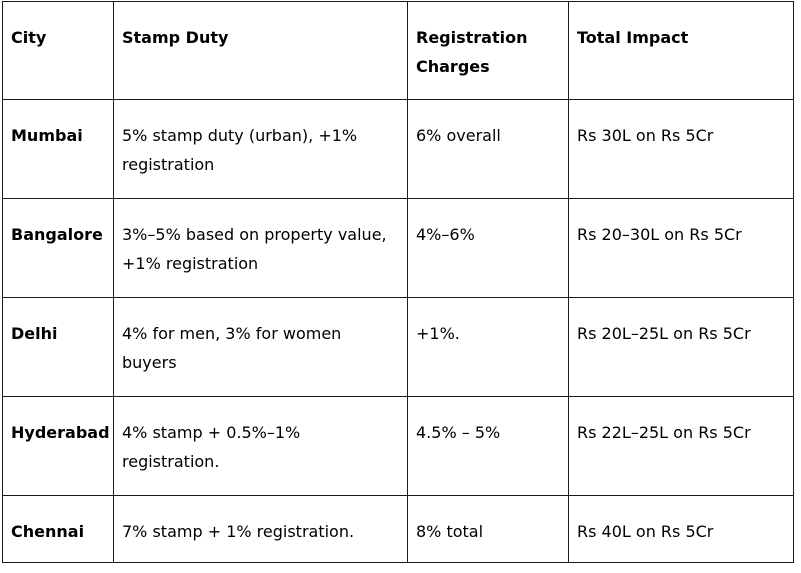 This screenshot has width=801, height=573. What do you see at coordinates (260, 149) in the screenshot?
I see `stamp-duty-cell: 5% stamp duty (urban), +1% registration` at bounding box center [260, 149].